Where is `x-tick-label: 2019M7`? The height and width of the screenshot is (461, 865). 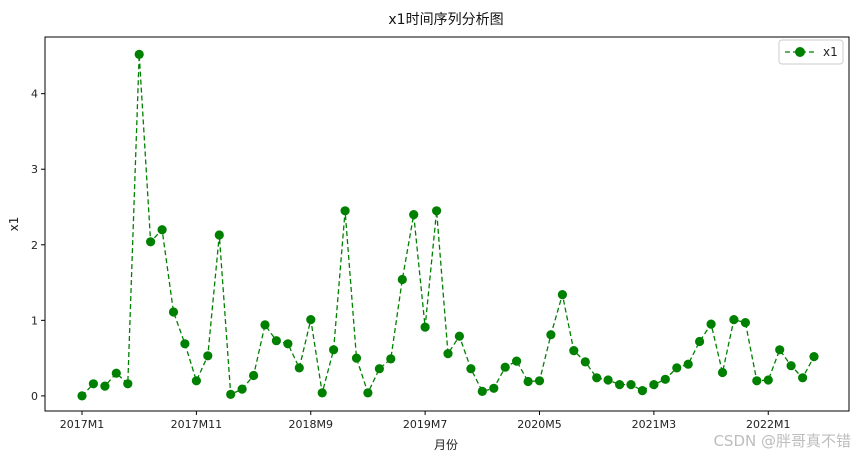 x-tick-label: 2019M7 is located at coordinates (425, 424).